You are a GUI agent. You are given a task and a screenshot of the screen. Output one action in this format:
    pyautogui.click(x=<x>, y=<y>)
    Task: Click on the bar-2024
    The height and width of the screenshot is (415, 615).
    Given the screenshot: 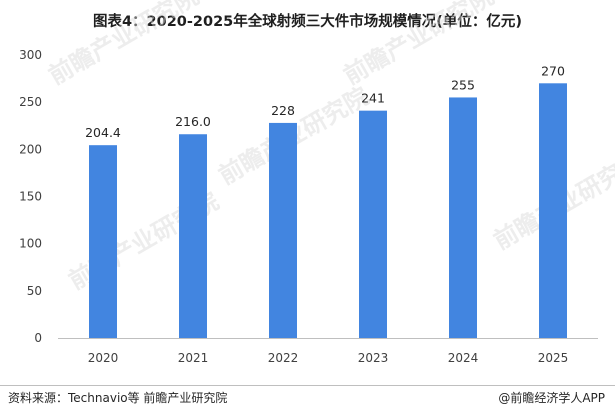 What is the action you would take?
    pyautogui.click(x=463, y=217)
    